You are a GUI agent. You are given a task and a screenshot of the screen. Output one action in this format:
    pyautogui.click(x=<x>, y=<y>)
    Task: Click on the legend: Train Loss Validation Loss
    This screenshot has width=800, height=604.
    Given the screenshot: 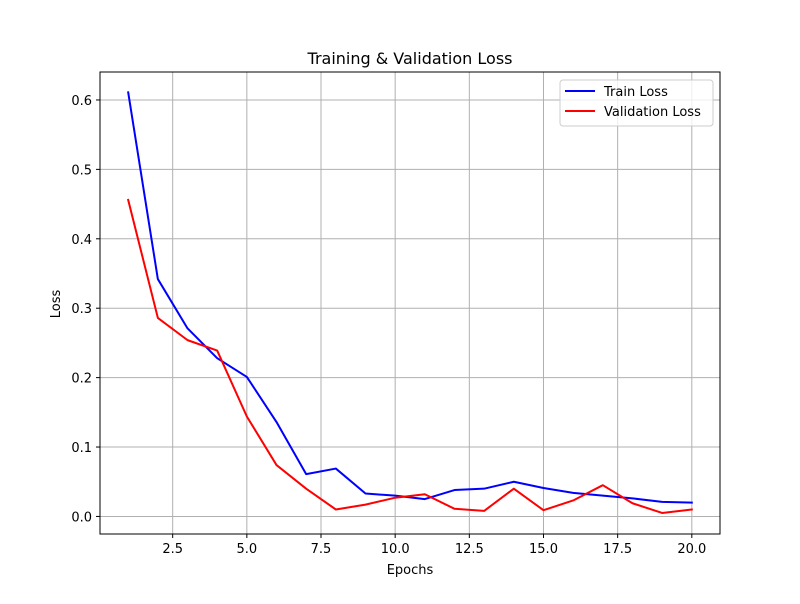 What is the action you would take?
    pyautogui.click(x=636, y=103)
    